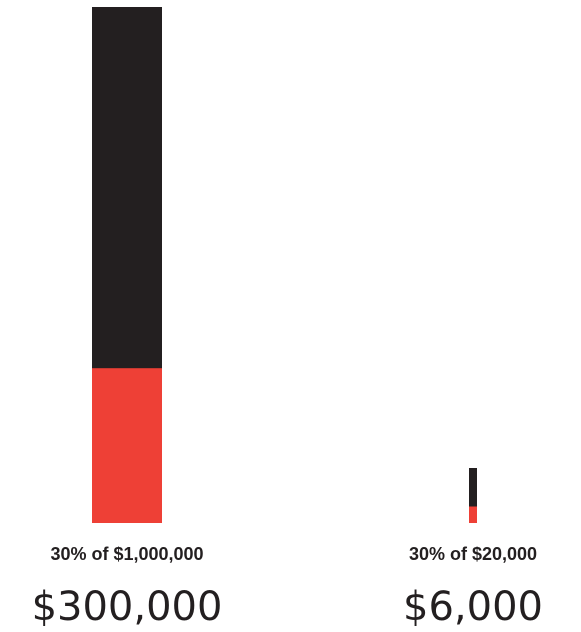 The image size is (581, 632). Describe the element at coordinates (473, 607) in the screenshot. I see `amount-2: $6,000` at that location.